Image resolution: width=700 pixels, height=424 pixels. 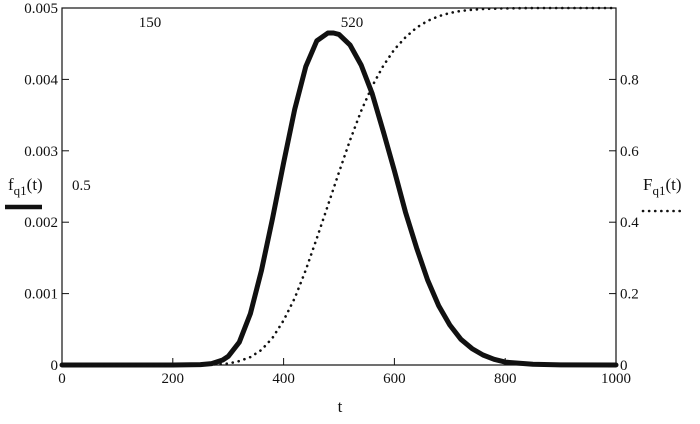 I want to click on right-axis-title: Fq1(t), so click(x=662, y=193).